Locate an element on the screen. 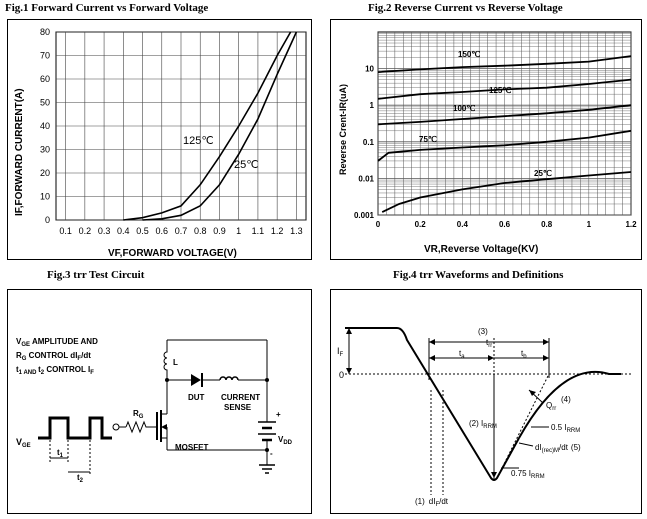 This screenshot has height=519, width=647. gate-terminal is located at coordinates (116, 427).